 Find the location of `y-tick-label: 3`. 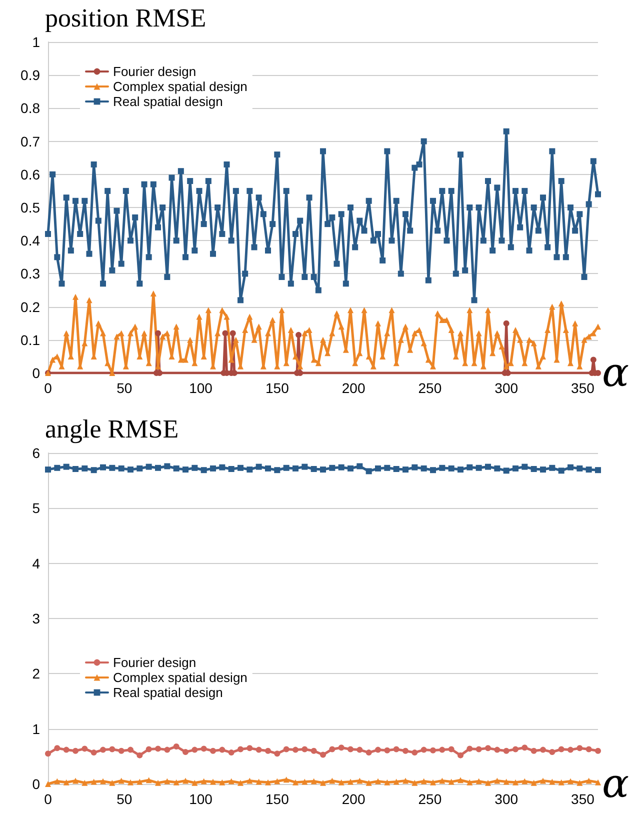

y-tick-label: 3 is located at coordinates (36, 618).